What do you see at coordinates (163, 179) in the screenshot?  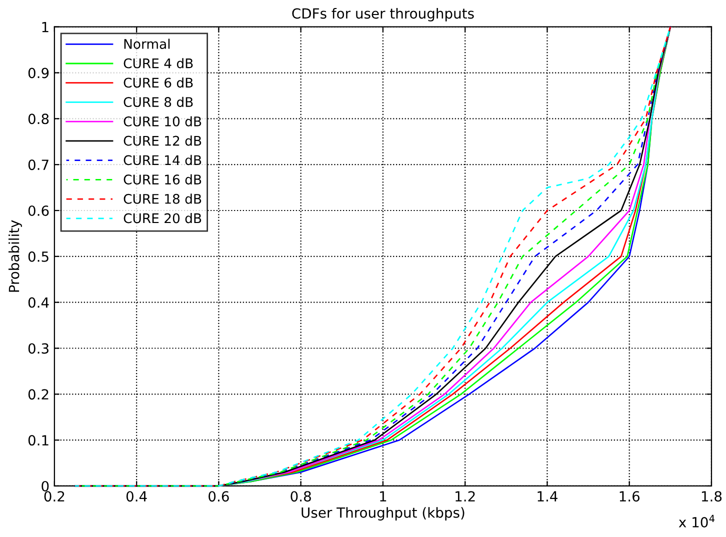 I see `legend-label: CURE 16 dB` at bounding box center [163, 179].